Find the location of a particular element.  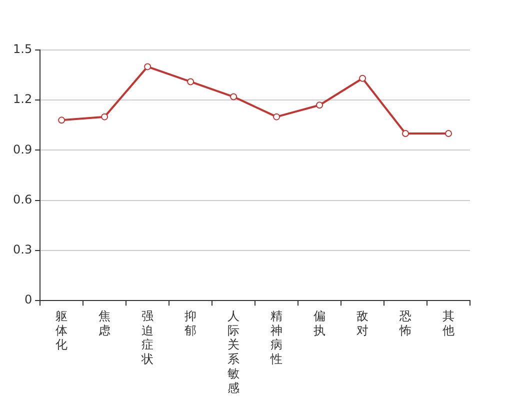

x-tick-label: 精神病性 is located at coordinates (276, 337).